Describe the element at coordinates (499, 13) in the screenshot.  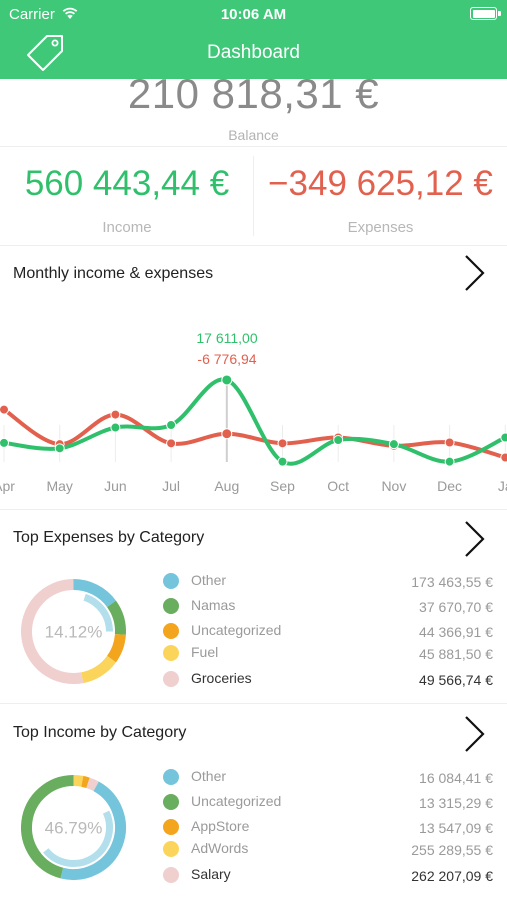
I see `battery-tip` at that location.